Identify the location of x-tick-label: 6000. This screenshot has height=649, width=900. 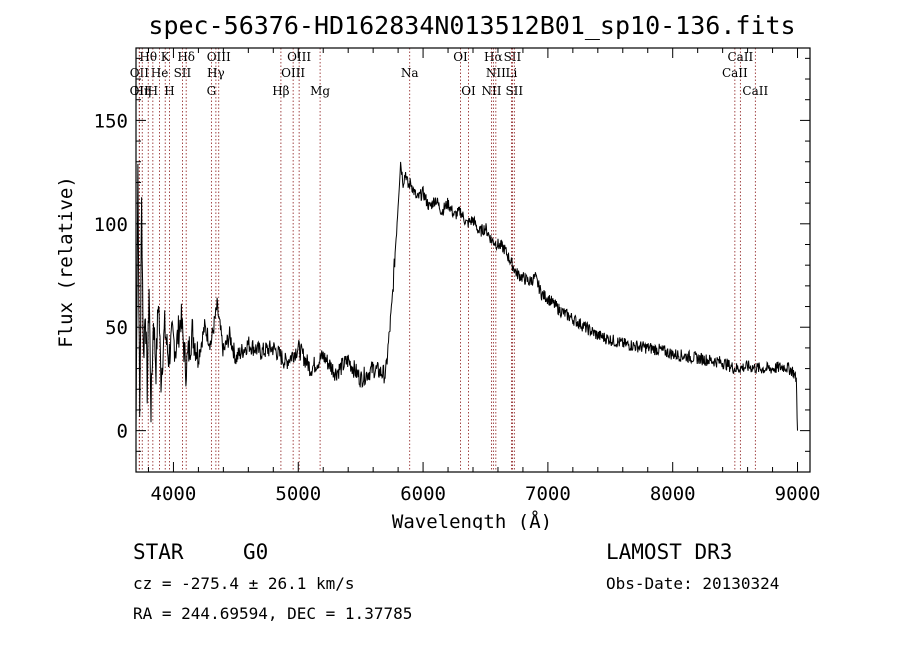
(423, 494).